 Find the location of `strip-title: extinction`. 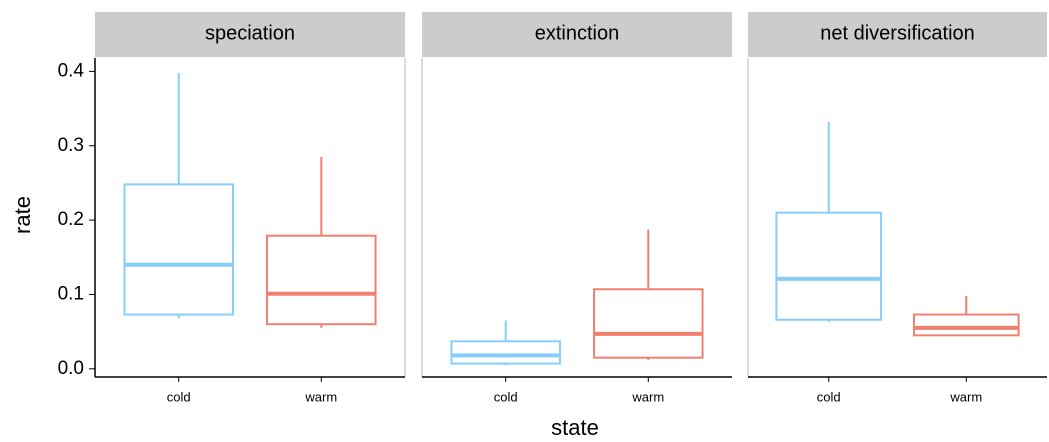

strip-title: extinction is located at coordinates (577, 33).